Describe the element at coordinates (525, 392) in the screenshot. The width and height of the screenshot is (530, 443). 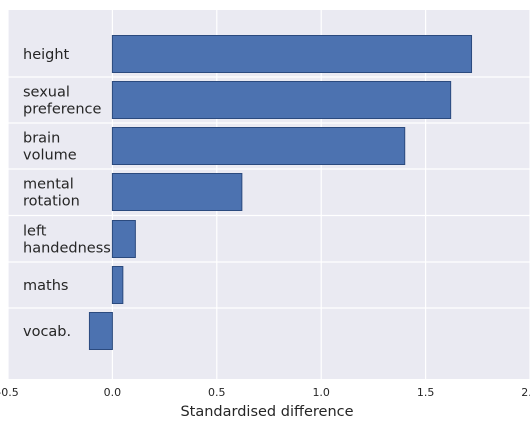
I see `x-tick-label: 2.0` at that location.